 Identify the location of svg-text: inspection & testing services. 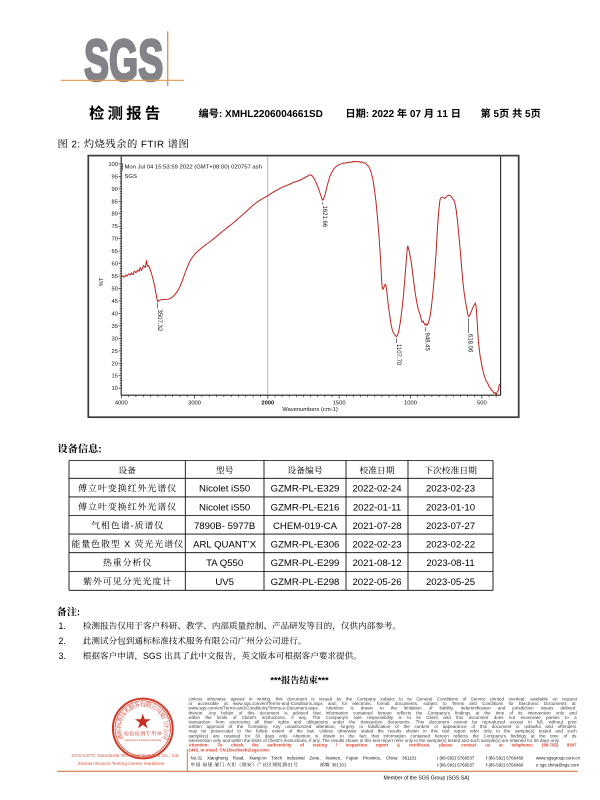
(143, 740).